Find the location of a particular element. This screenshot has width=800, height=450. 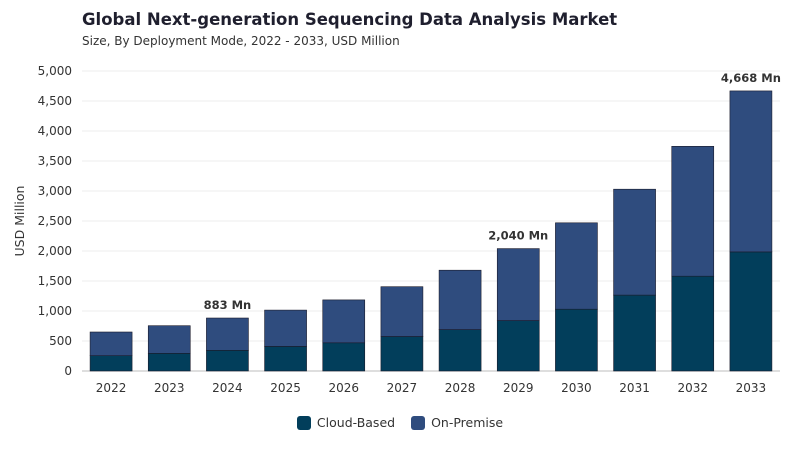

legend-label-cloud-based: Cloud-Based is located at coordinates (356, 422).